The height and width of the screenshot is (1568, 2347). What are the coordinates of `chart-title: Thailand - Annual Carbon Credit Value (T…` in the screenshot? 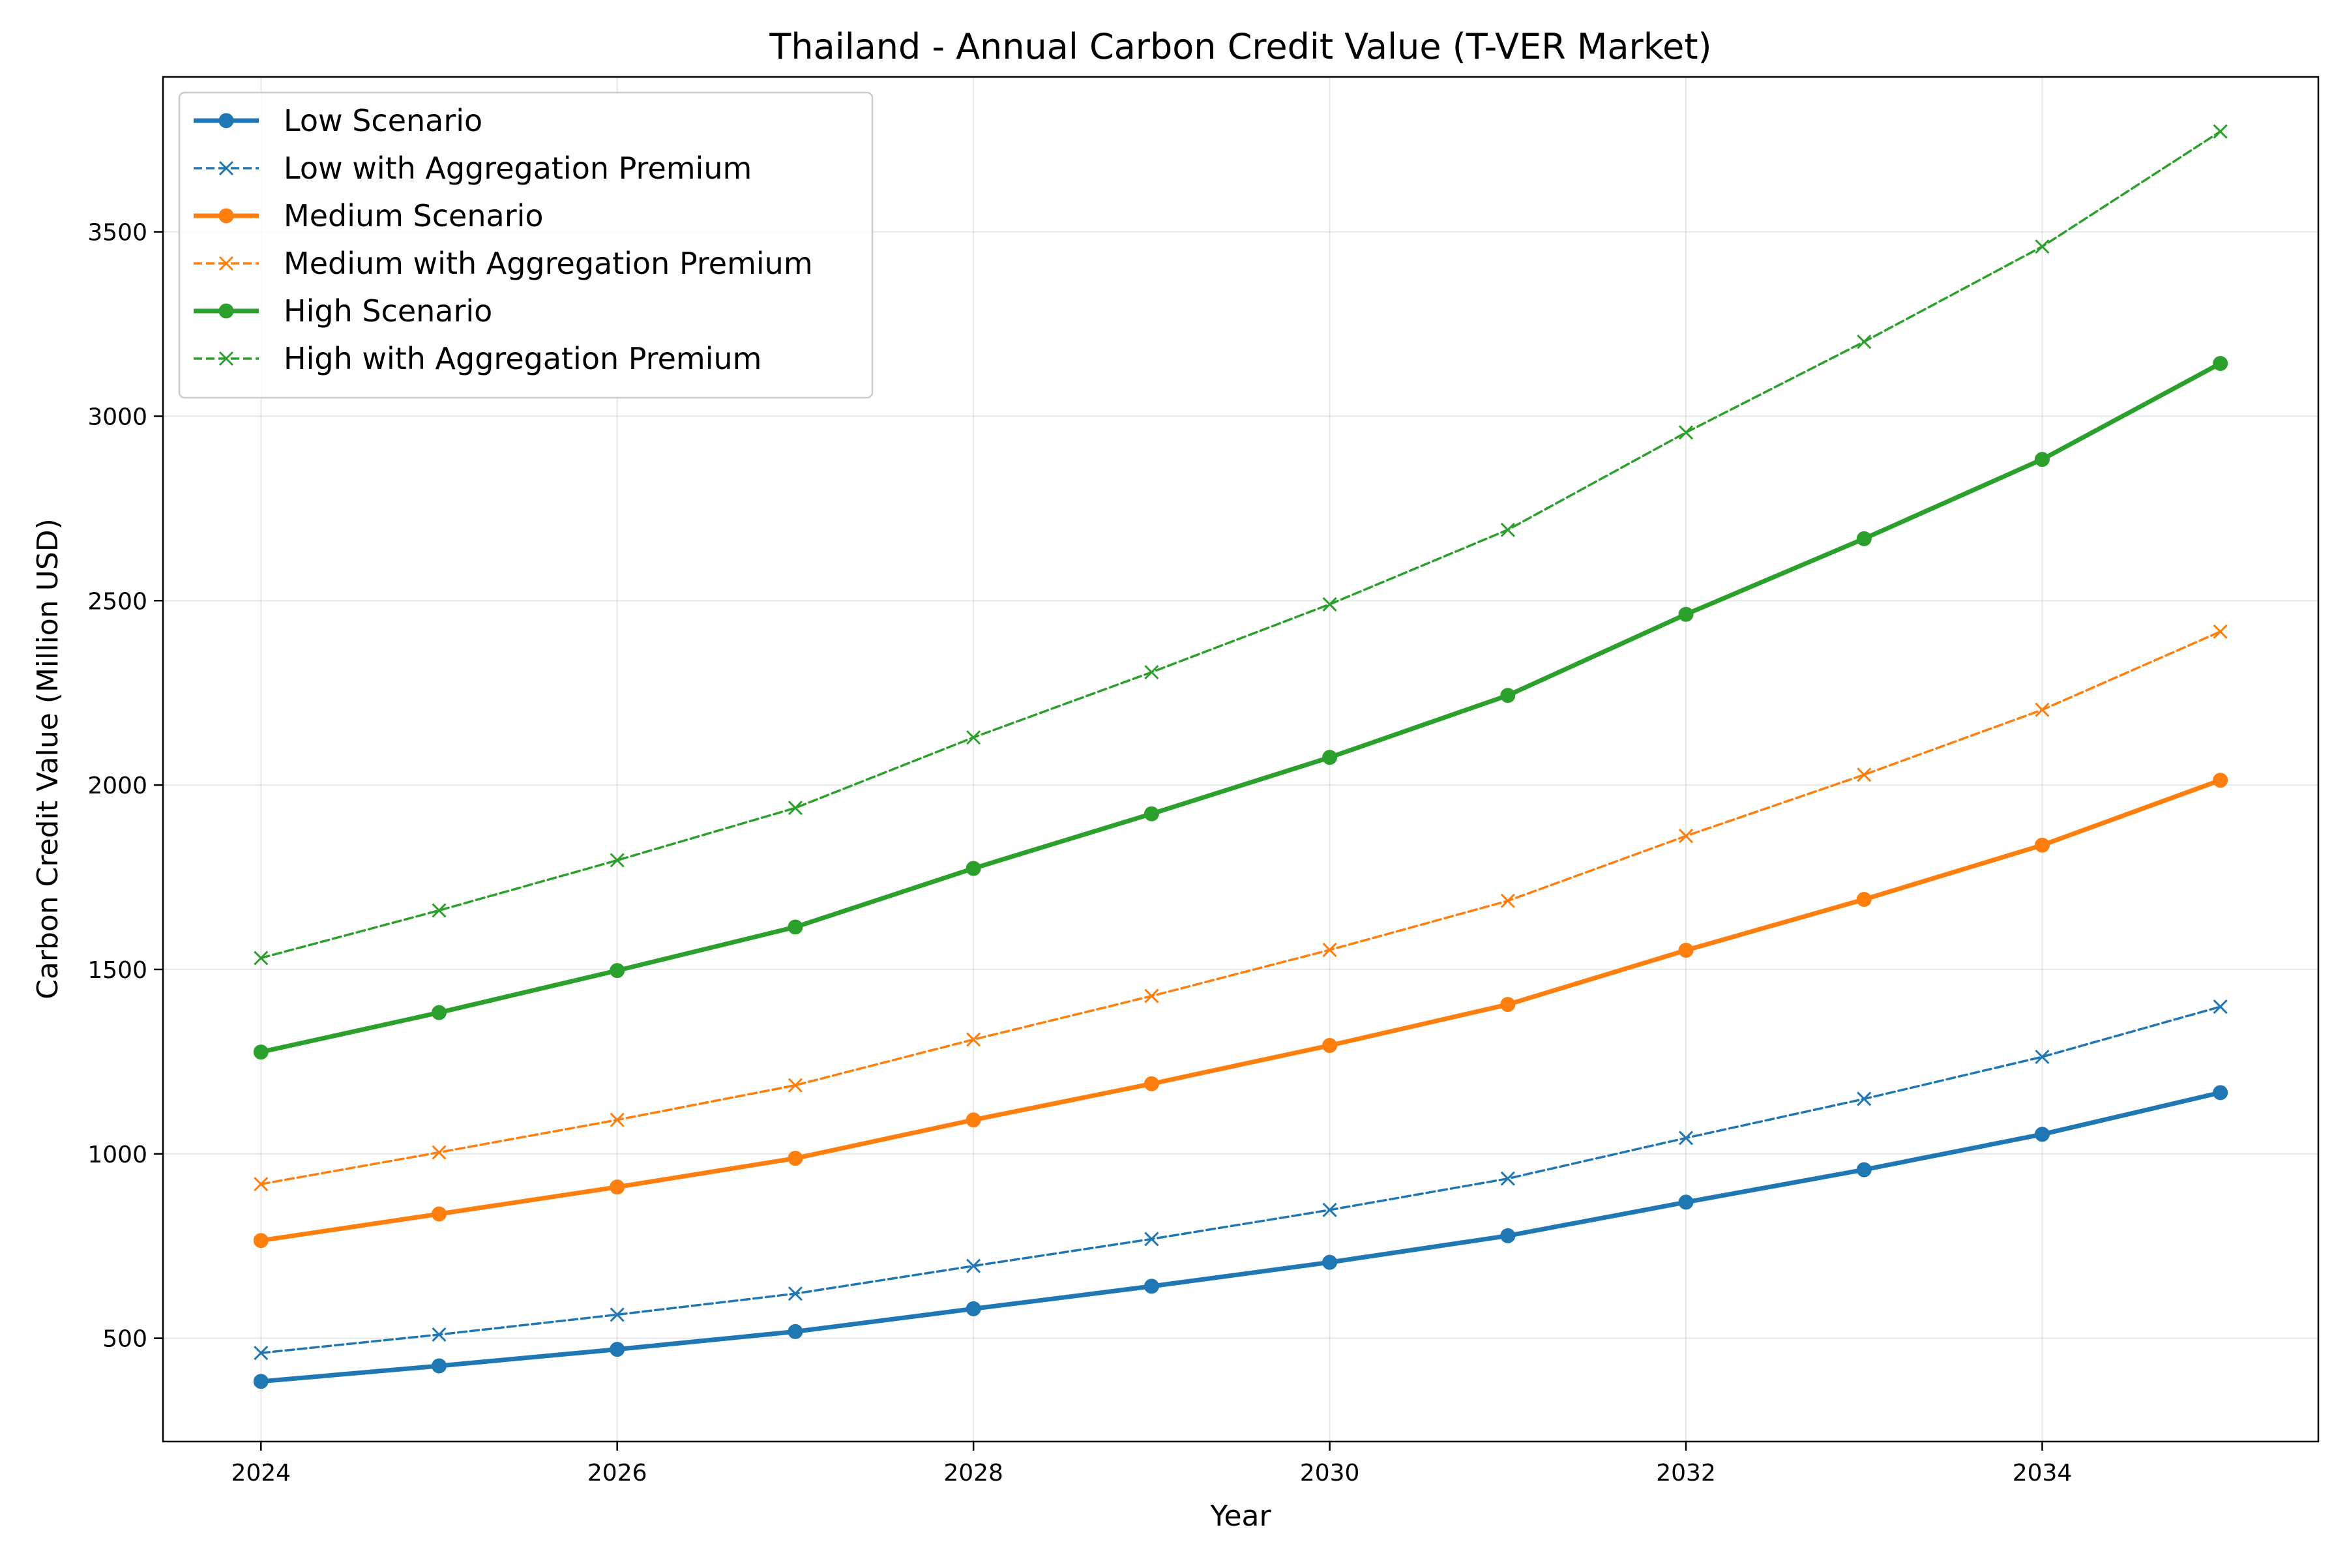 It's located at (1240, 46).